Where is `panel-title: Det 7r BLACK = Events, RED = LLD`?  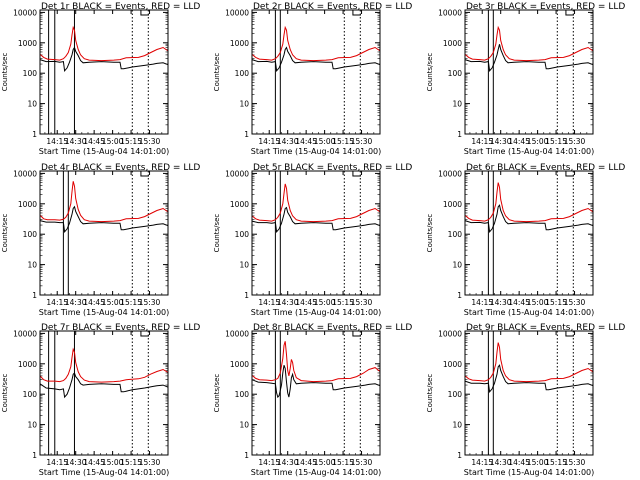 panel-title: Det 7r BLACK = Events, RED = LLD is located at coordinates (120, 328).